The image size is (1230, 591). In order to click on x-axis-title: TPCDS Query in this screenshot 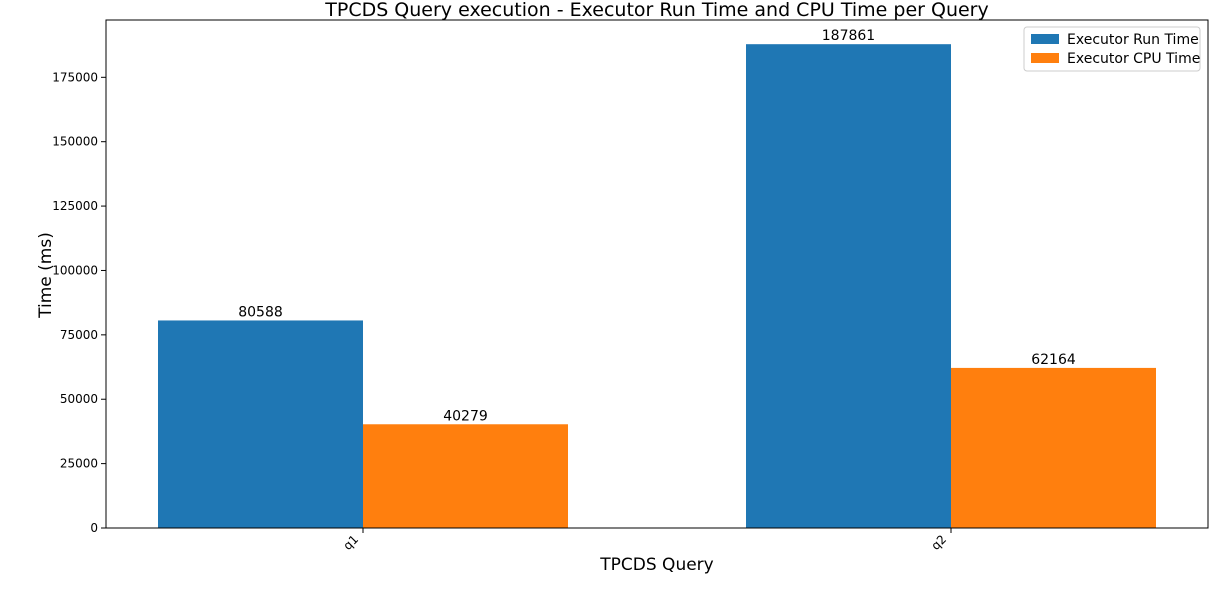, I will do `click(656, 565)`.